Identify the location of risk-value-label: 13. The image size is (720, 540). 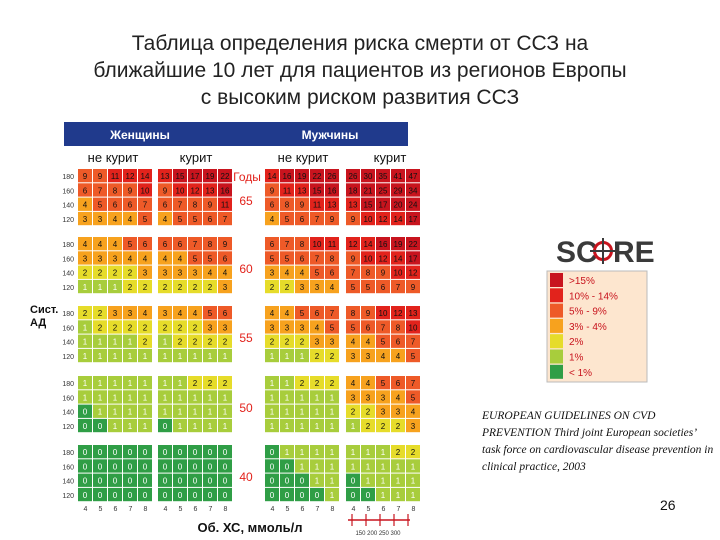
(302, 190).